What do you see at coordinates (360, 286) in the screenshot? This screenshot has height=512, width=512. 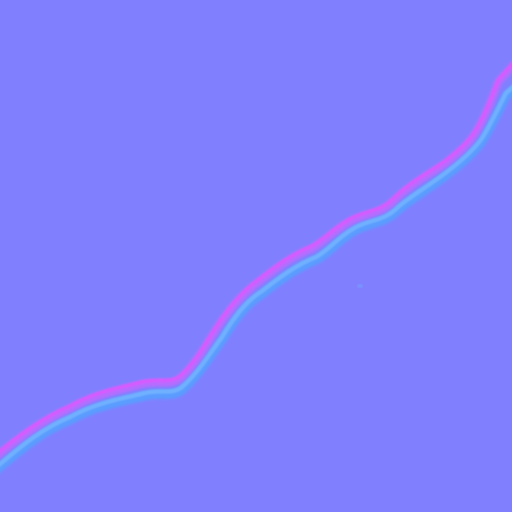 I see `small-bump` at bounding box center [360, 286].